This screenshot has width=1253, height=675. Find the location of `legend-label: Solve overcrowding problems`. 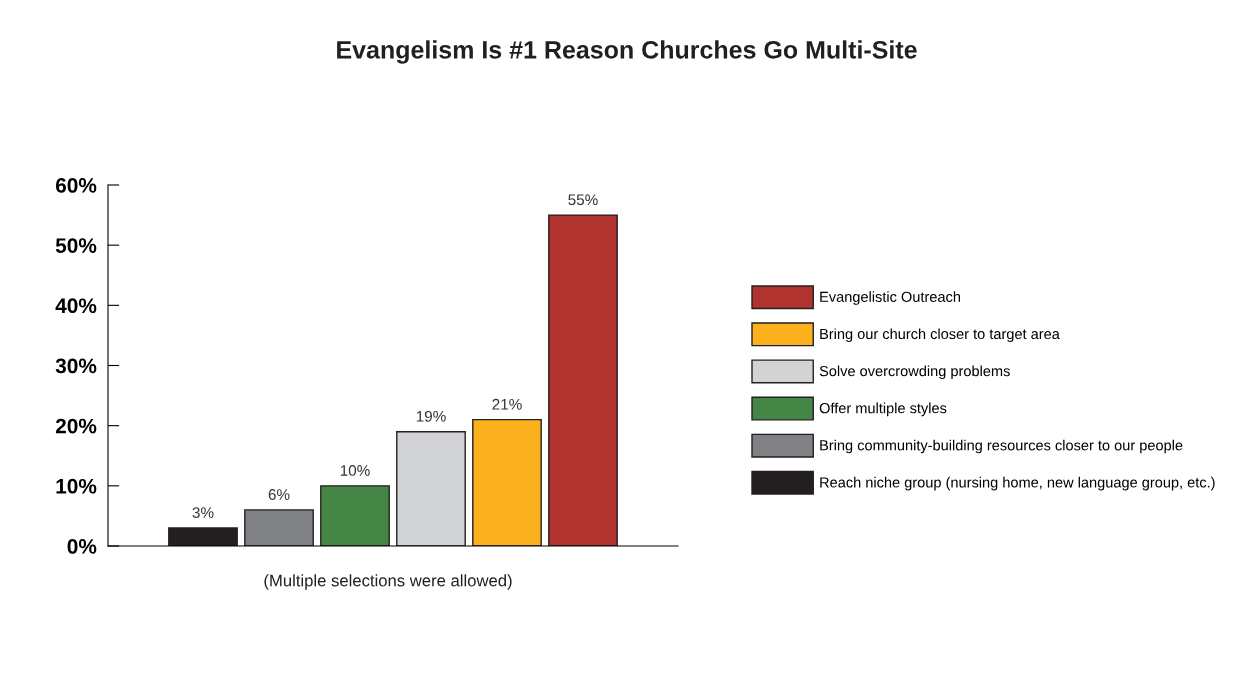

legend-label: Solve overcrowding problems is located at coordinates (914, 372).